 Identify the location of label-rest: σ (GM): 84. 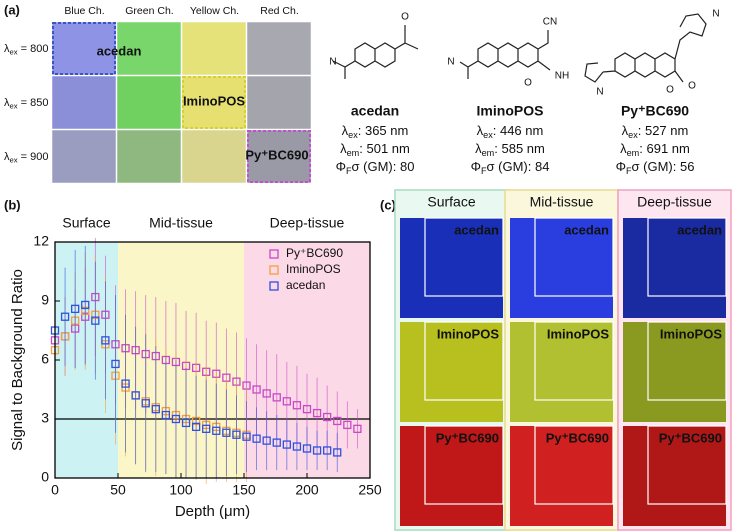
(518, 166).